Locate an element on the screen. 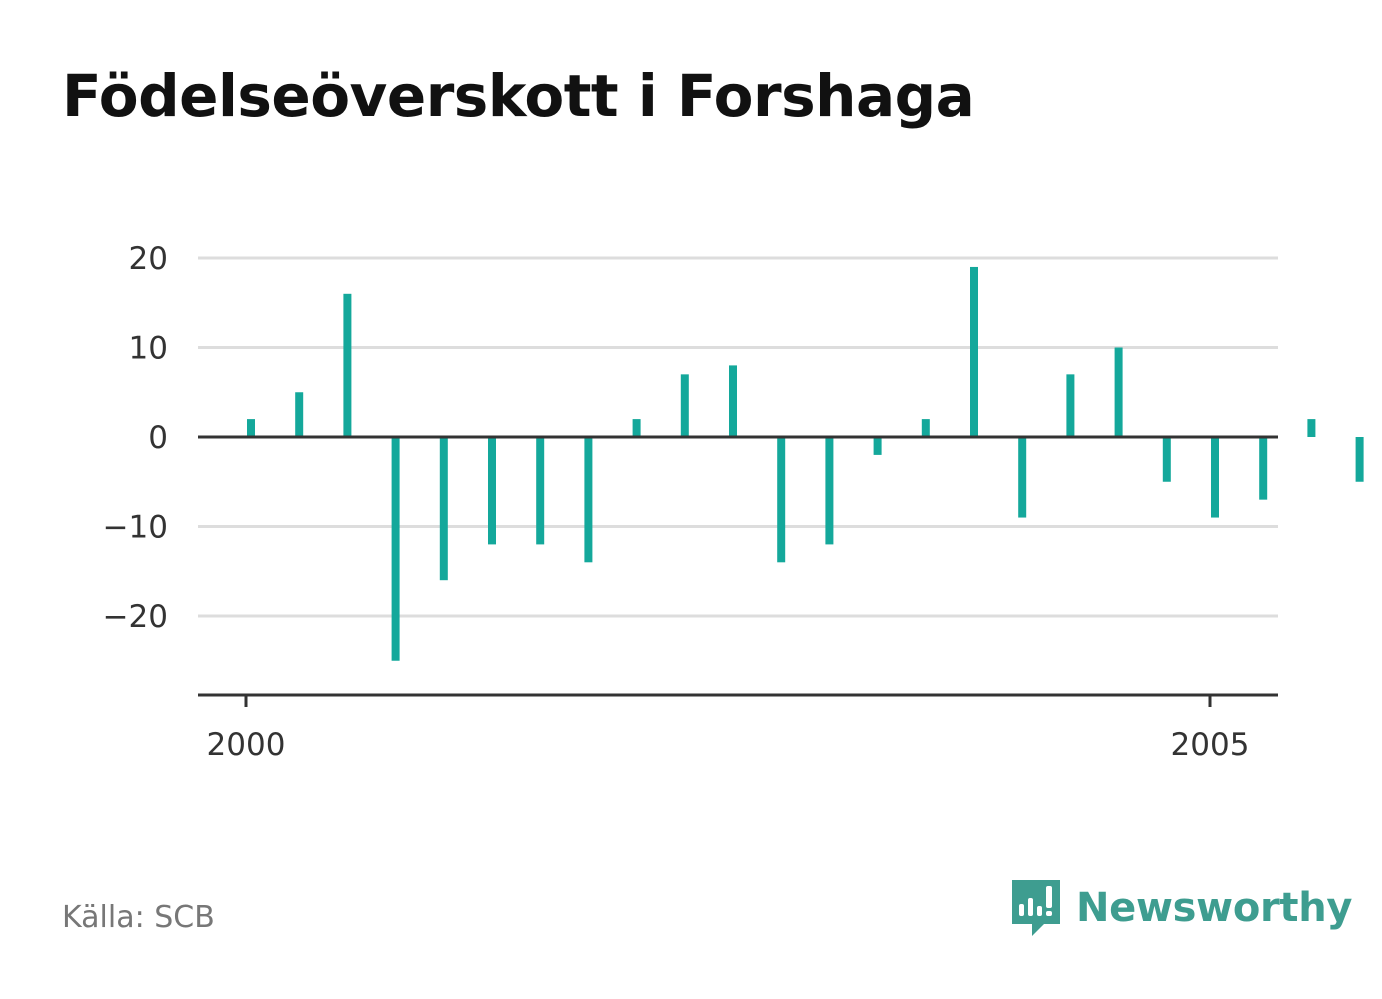  source-note: Källa: SCB is located at coordinates (138, 917).